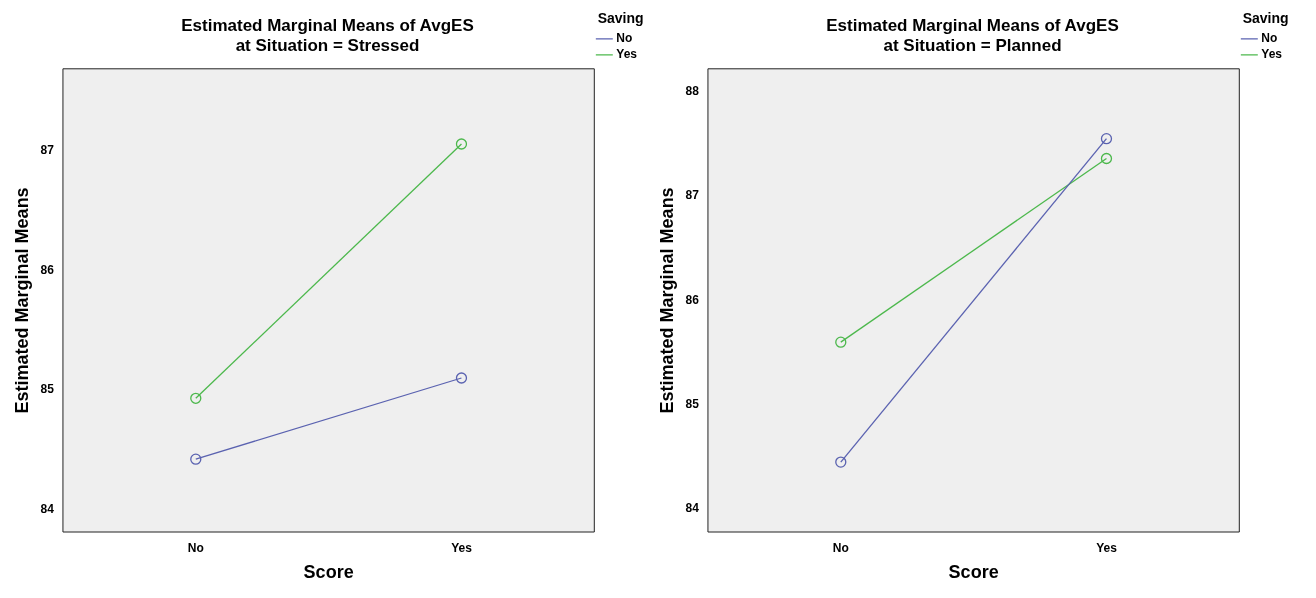  What do you see at coordinates (972, 46) in the screenshot?
I see `chart-subtitle: at Situation = Planned` at bounding box center [972, 46].